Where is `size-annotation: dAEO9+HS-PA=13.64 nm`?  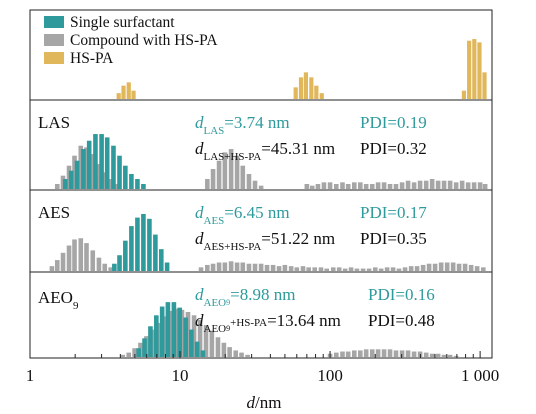 size-annotation: dAEO9+HS-PA=13.64 nm is located at coordinates (268, 323).